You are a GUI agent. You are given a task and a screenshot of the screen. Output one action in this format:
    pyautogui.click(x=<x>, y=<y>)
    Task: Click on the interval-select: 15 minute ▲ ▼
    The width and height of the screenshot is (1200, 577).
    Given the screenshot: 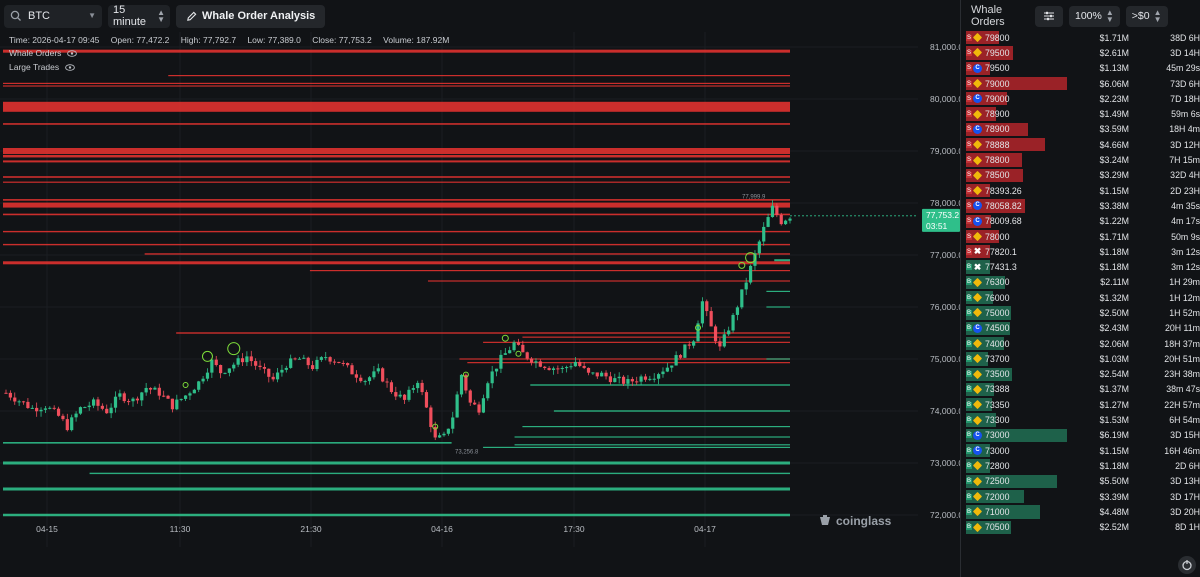 What is the action you would take?
    pyautogui.click(x=139, y=16)
    